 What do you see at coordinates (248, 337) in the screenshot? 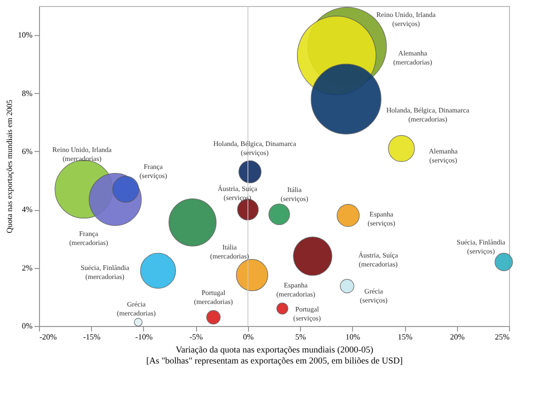
I see `x-tick-label: 0%` at bounding box center [248, 337].